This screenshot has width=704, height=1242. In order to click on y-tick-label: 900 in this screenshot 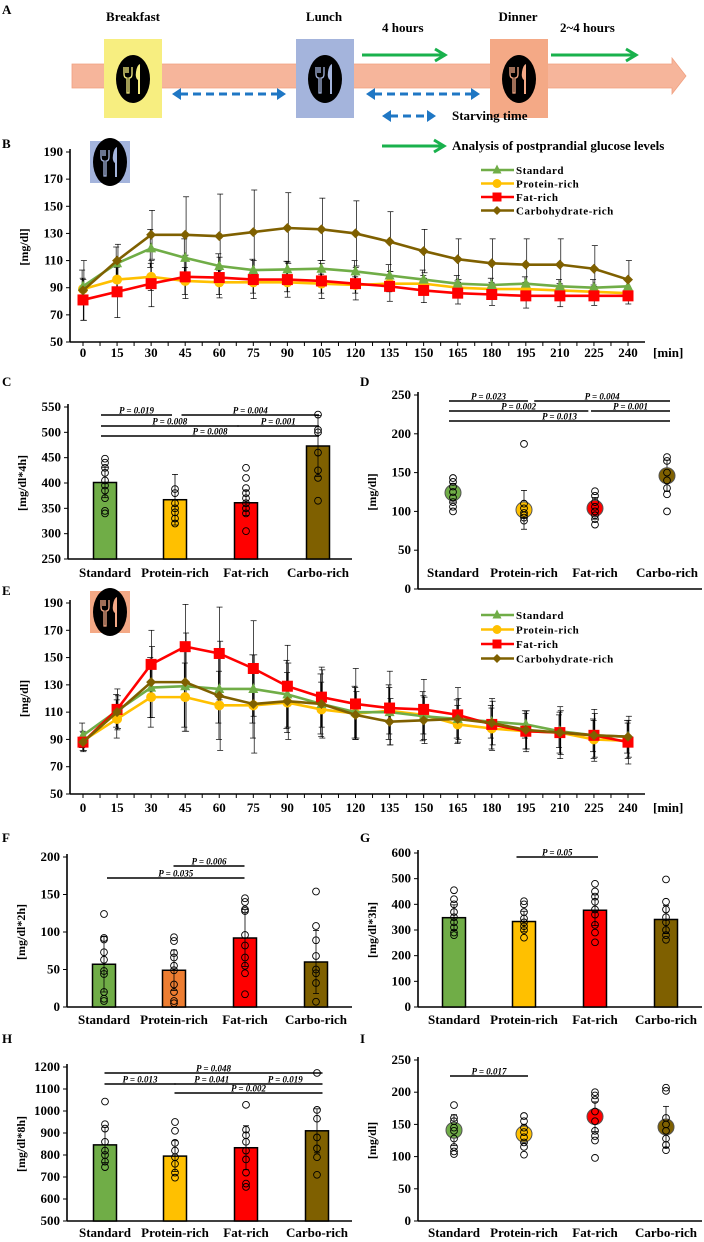, I will do `click(51, 1132)`.